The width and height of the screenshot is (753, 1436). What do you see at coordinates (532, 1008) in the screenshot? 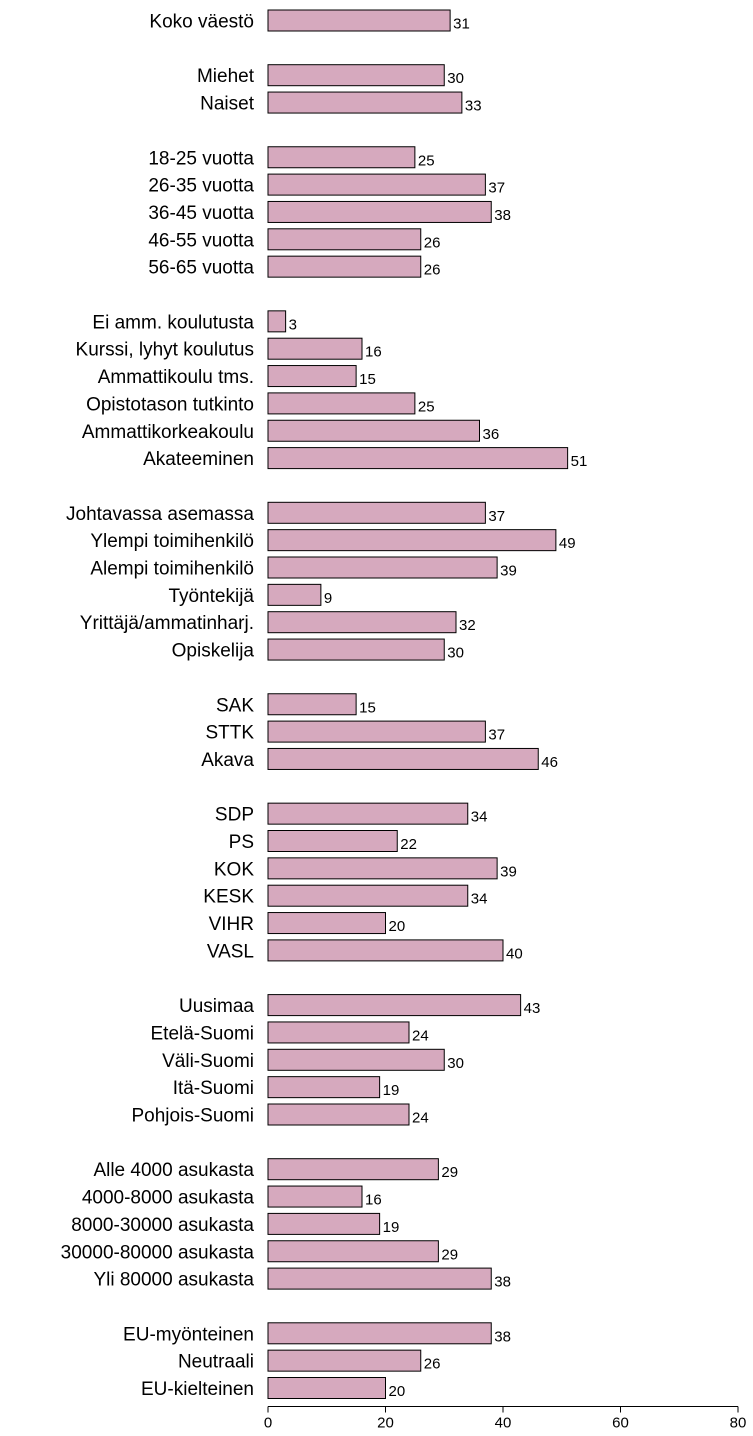
I see `data-label: 43` at bounding box center [532, 1008].